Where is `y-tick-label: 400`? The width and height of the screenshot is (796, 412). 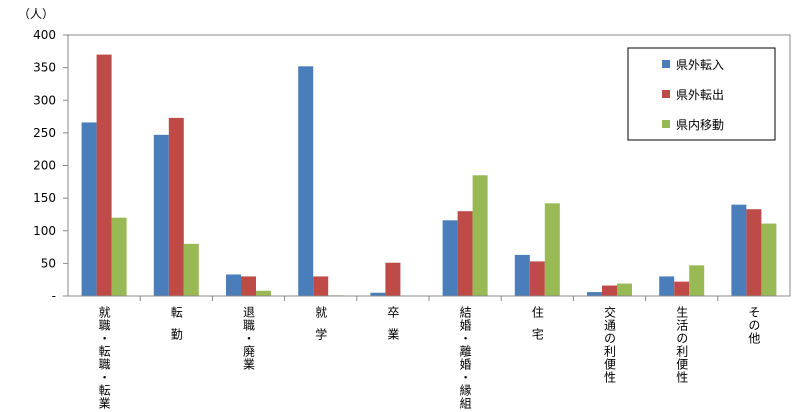
y-tick-label: 400 is located at coordinates (44, 35).